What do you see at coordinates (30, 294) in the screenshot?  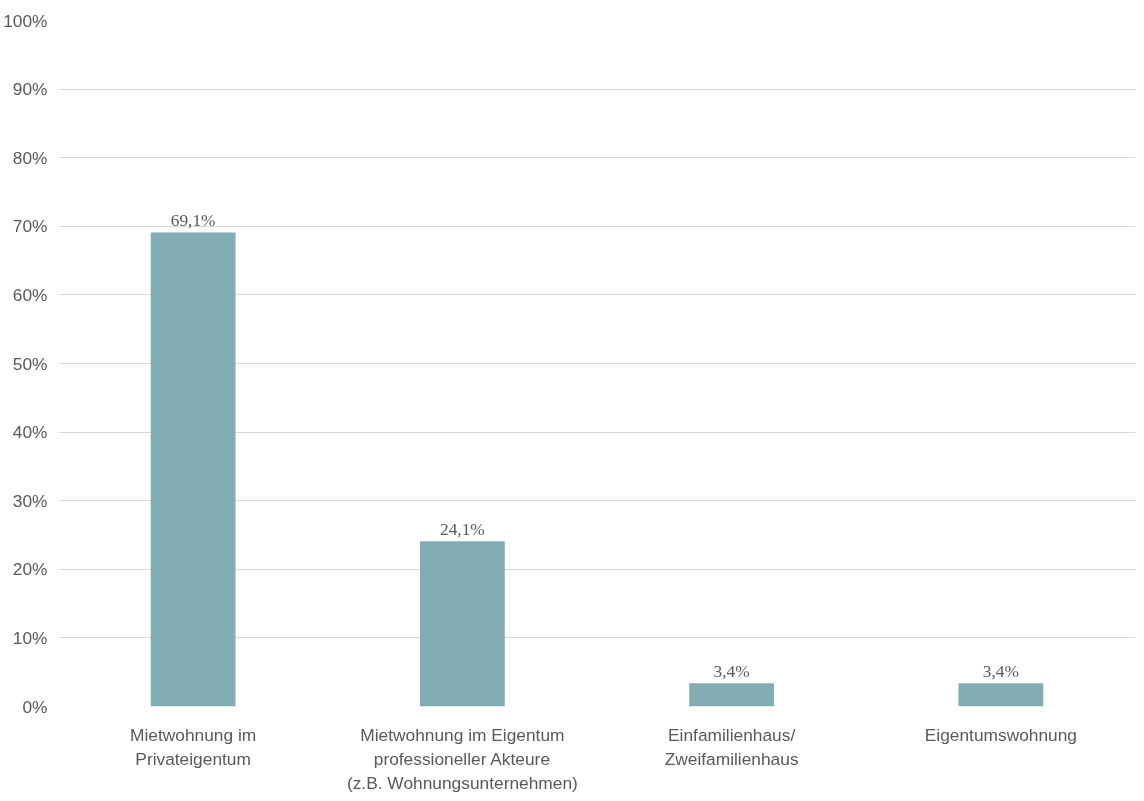 I see `y-tick-label: 60%` at bounding box center [30, 294].